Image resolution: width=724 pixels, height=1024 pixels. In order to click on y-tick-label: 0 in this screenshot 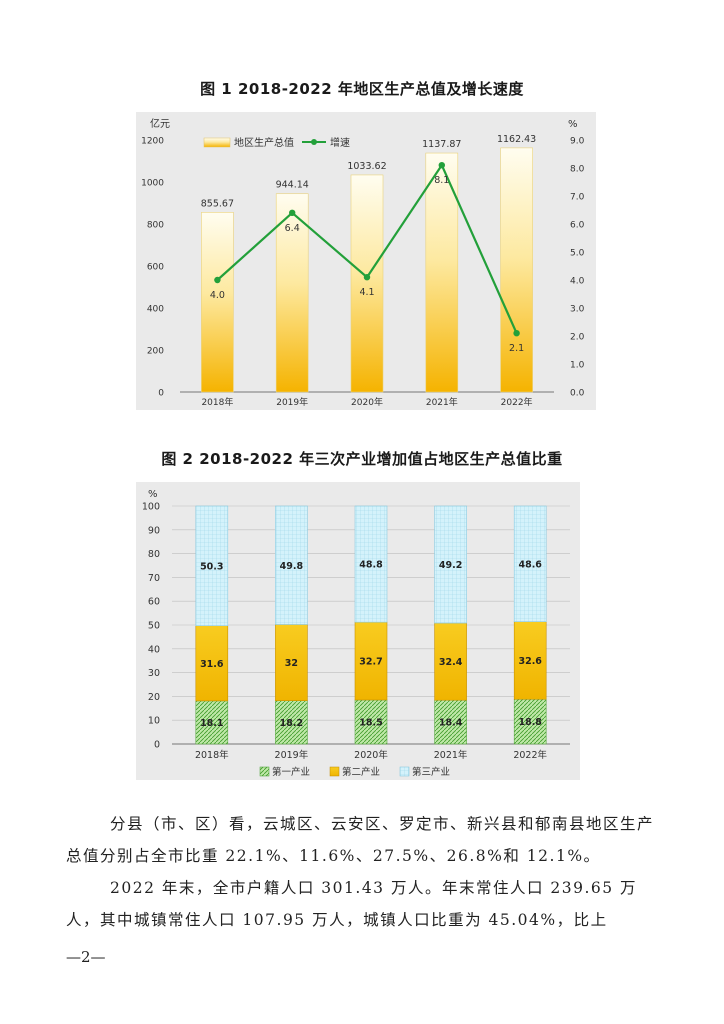, I will do `click(157, 745)`.